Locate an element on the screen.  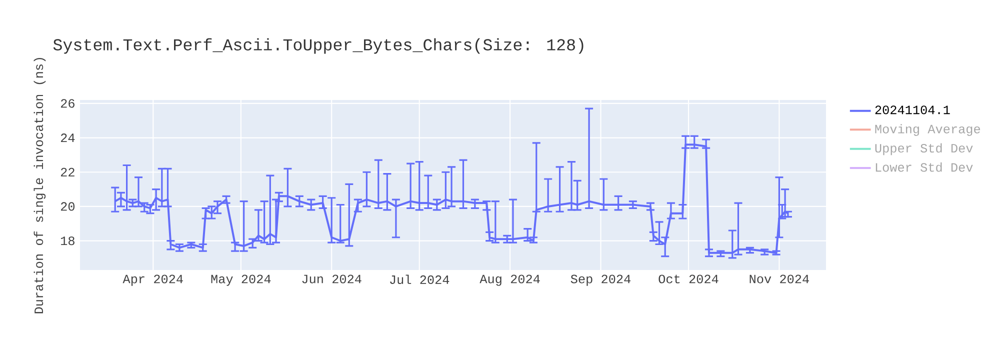
x-tick-label: Nov 2024 is located at coordinates (779, 279).